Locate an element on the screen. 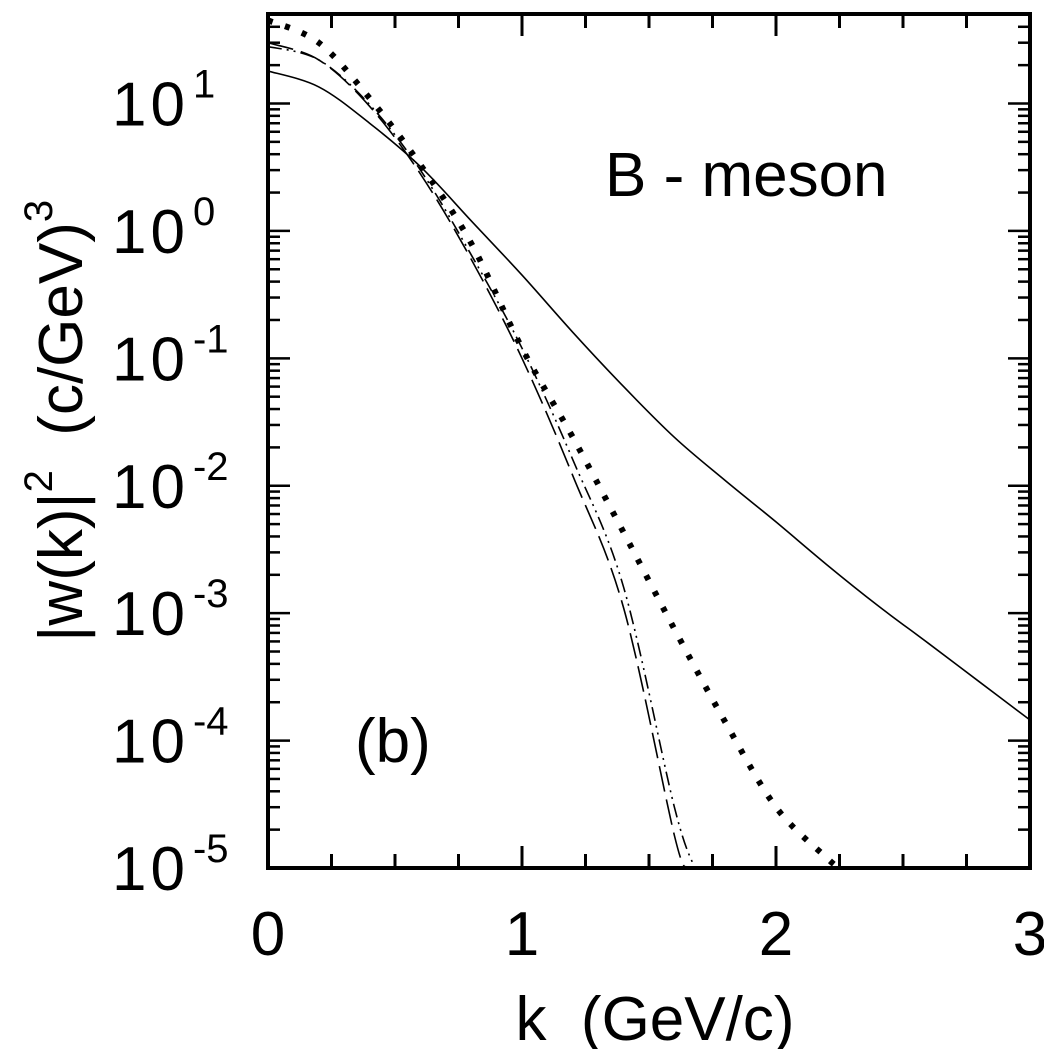 The height and width of the screenshot is (1049, 1044). y-axis-label-unit: (c/GeV) is located at coordinates (61, 329).